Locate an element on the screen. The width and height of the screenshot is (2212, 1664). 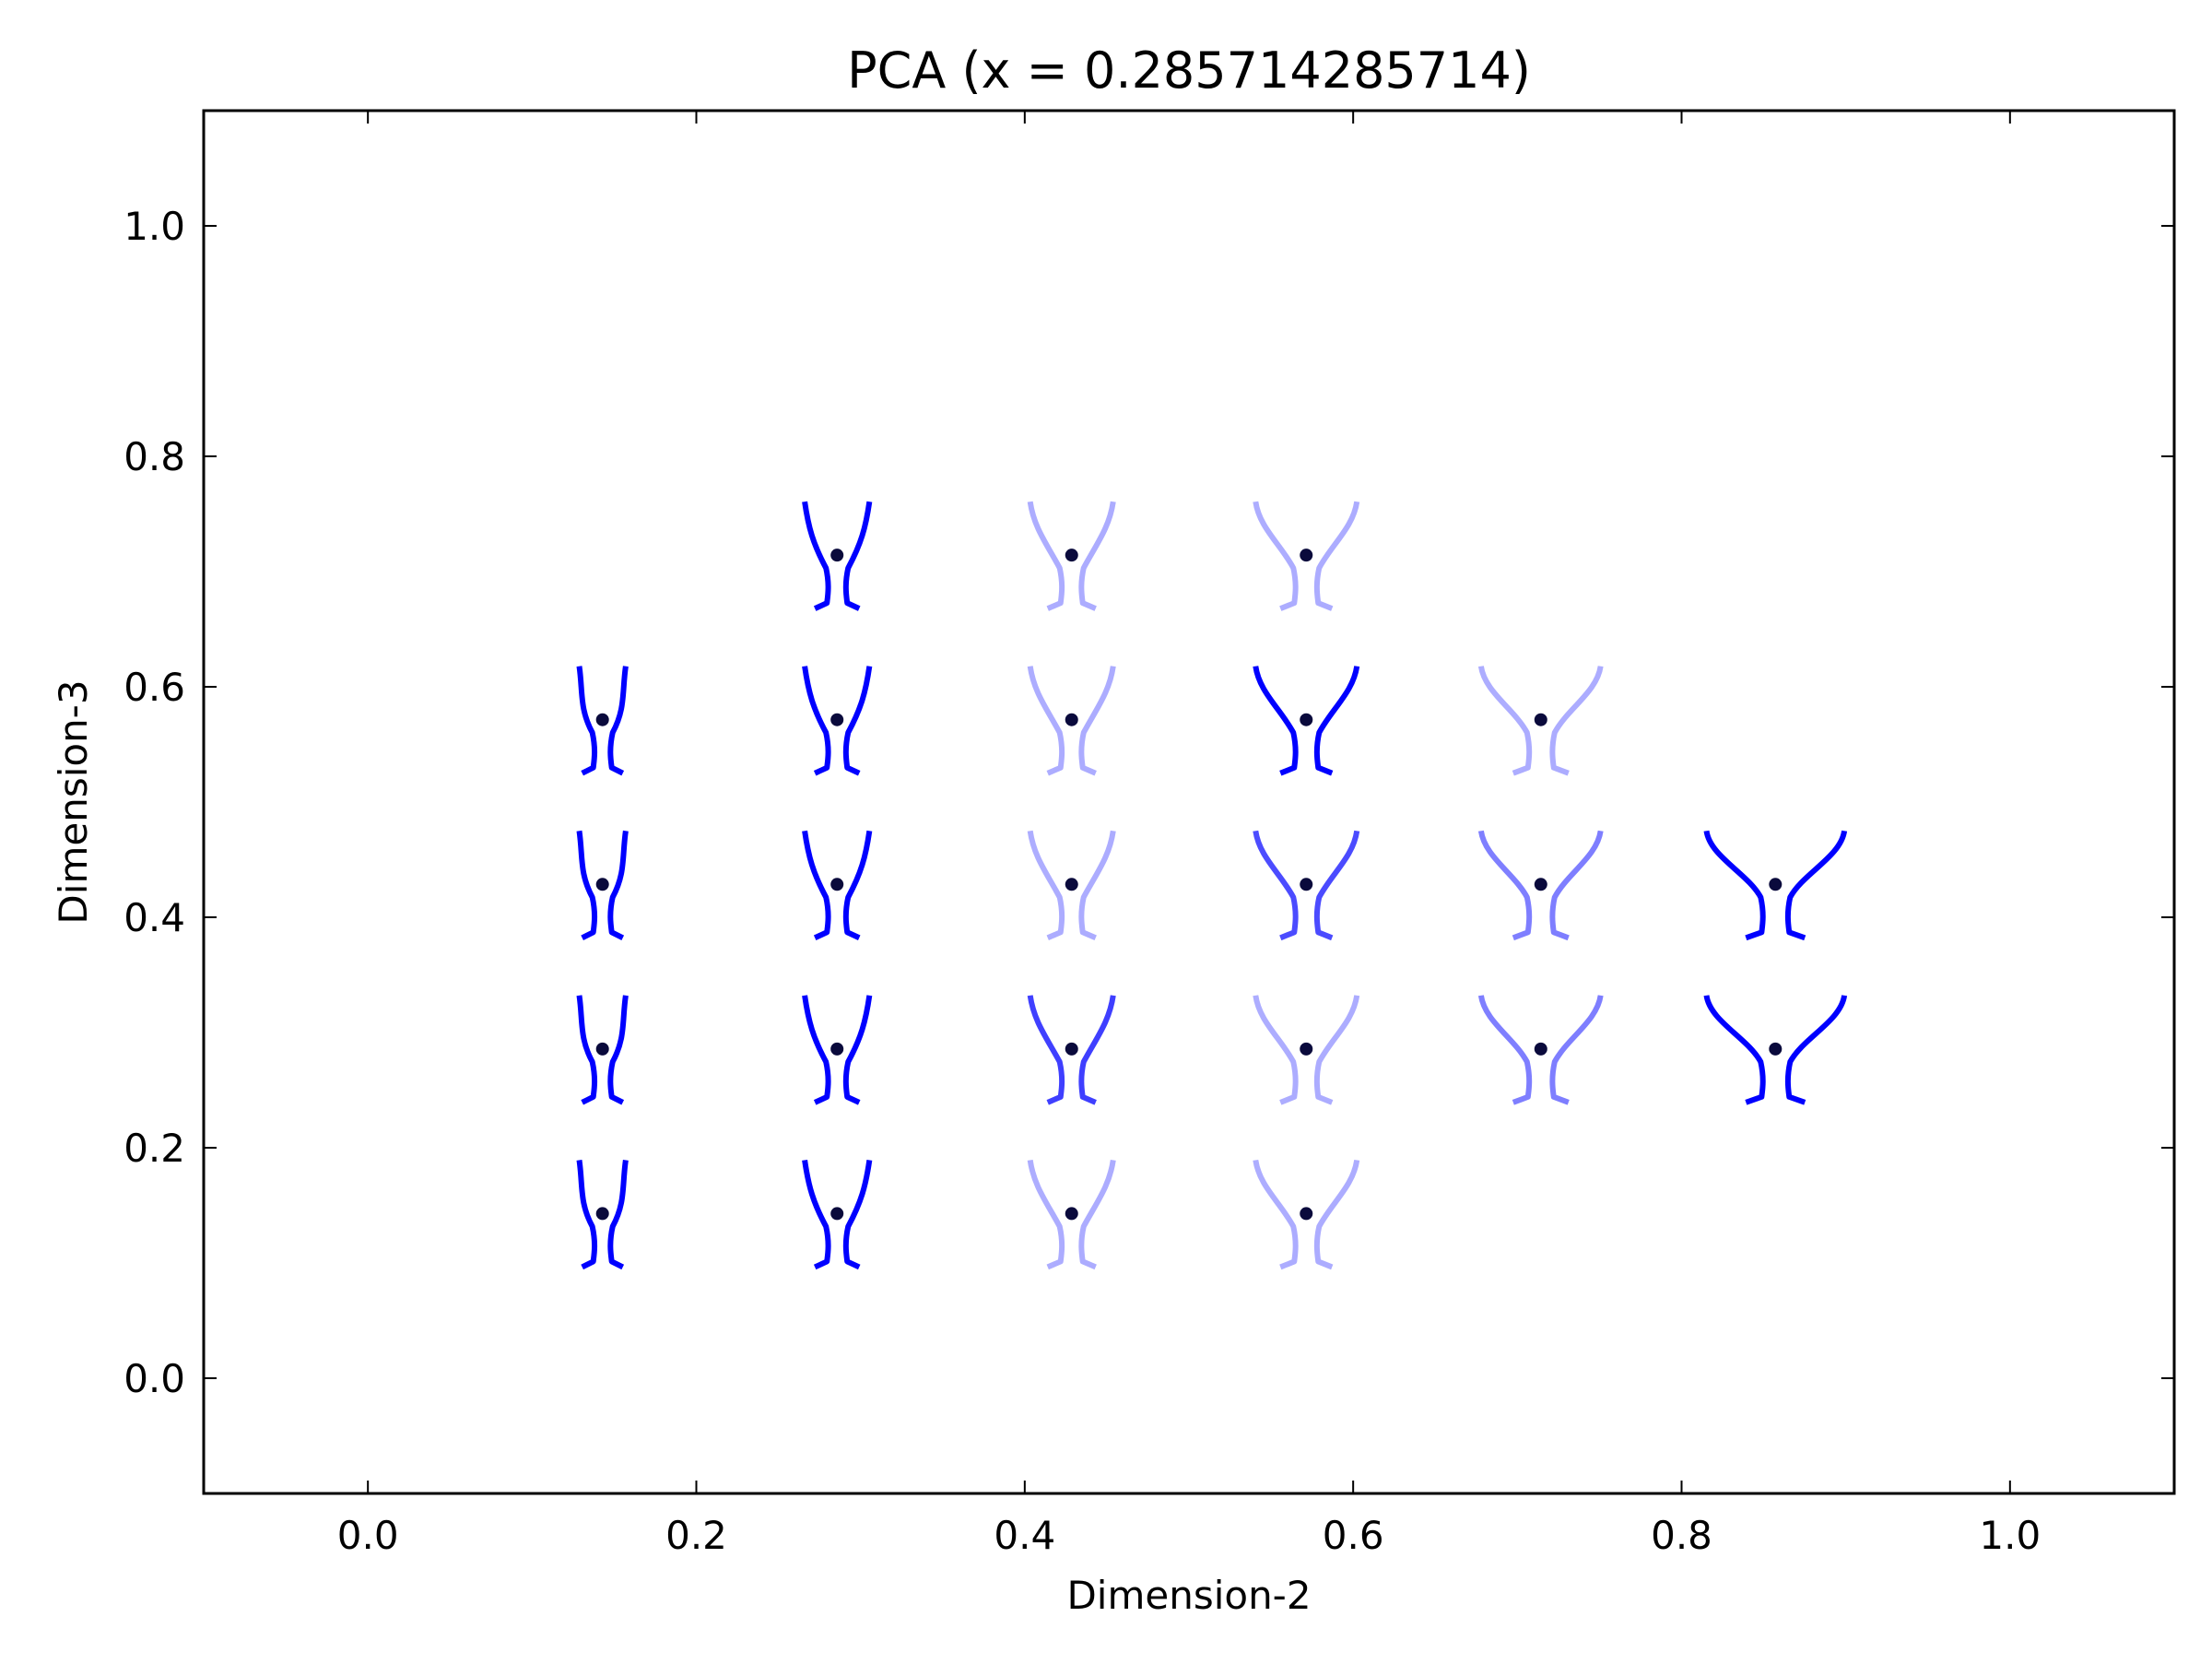
x-tick-label: 0.6 is located at coordinates (1353, 1535).